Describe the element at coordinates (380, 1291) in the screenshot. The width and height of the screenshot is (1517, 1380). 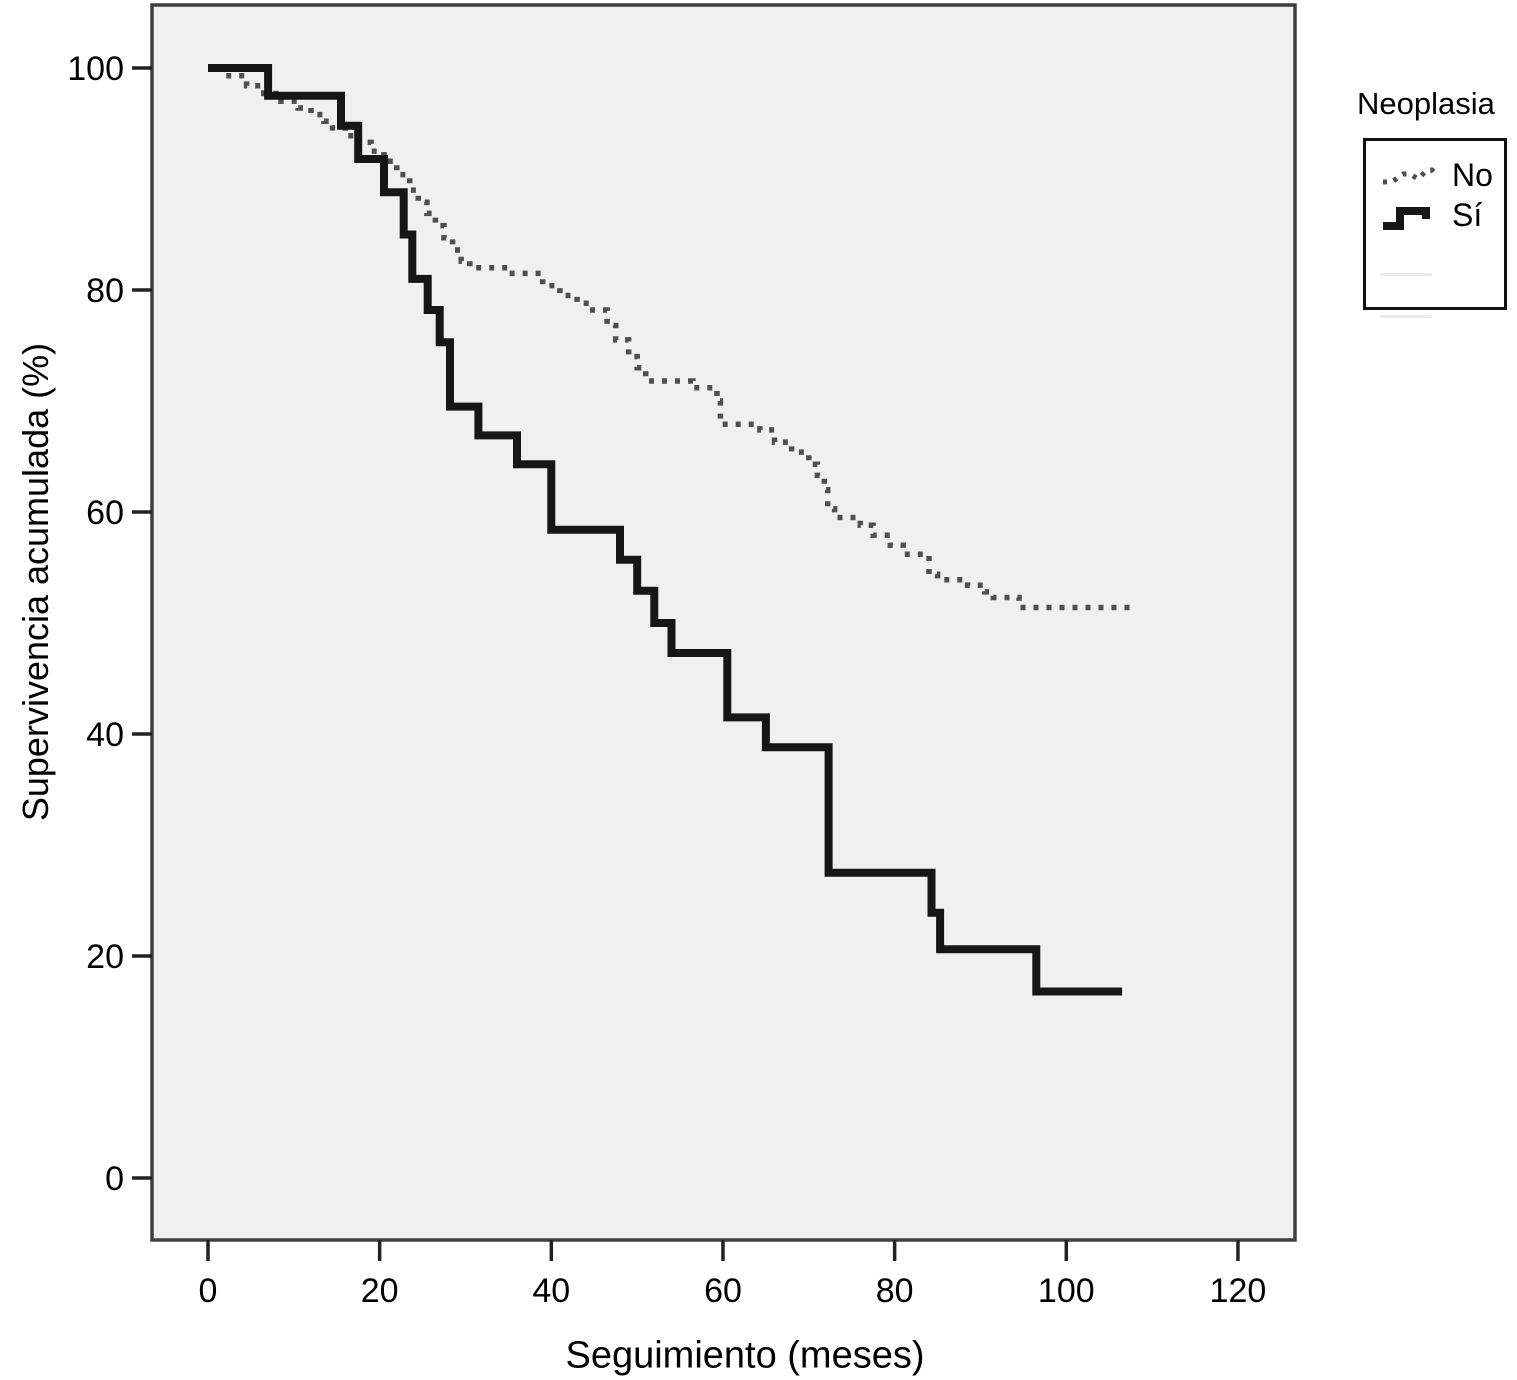
I see `x-tick-label: 20` at that location.